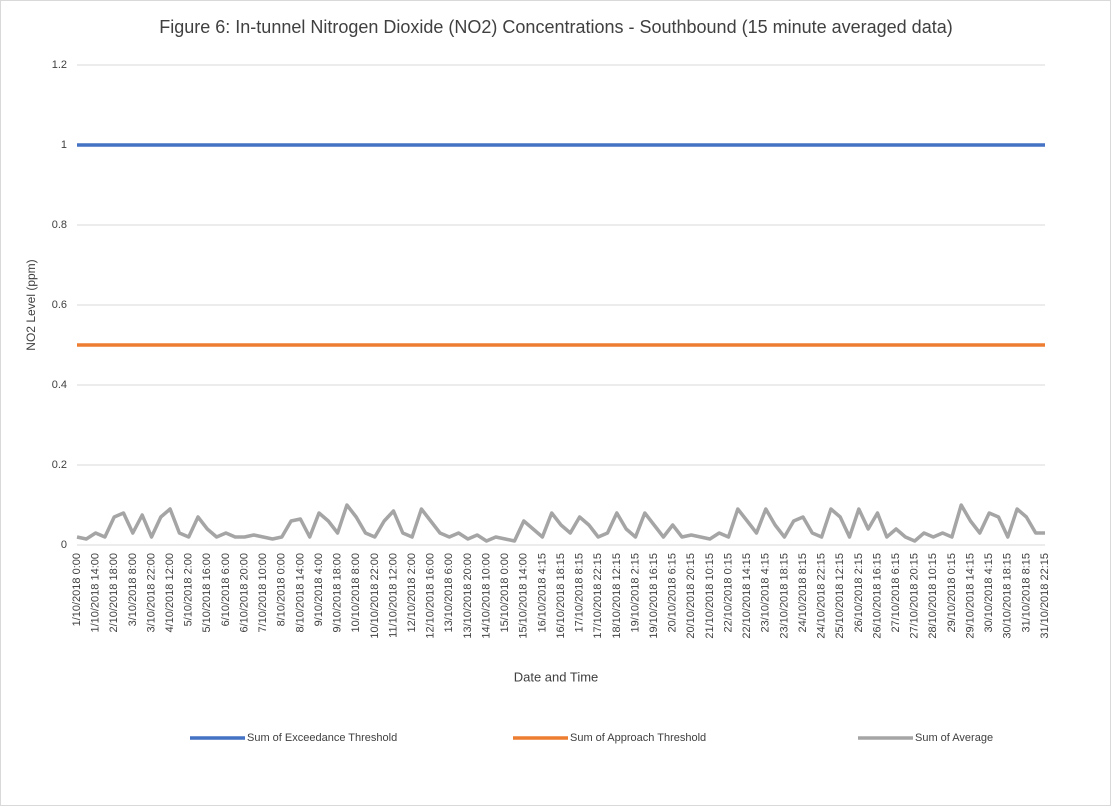  What do you see at coordinates (263, 593) in the screenshot?
I see `x-tick-label: 7/10/2018 10:00` at bounding box center [263, 593].